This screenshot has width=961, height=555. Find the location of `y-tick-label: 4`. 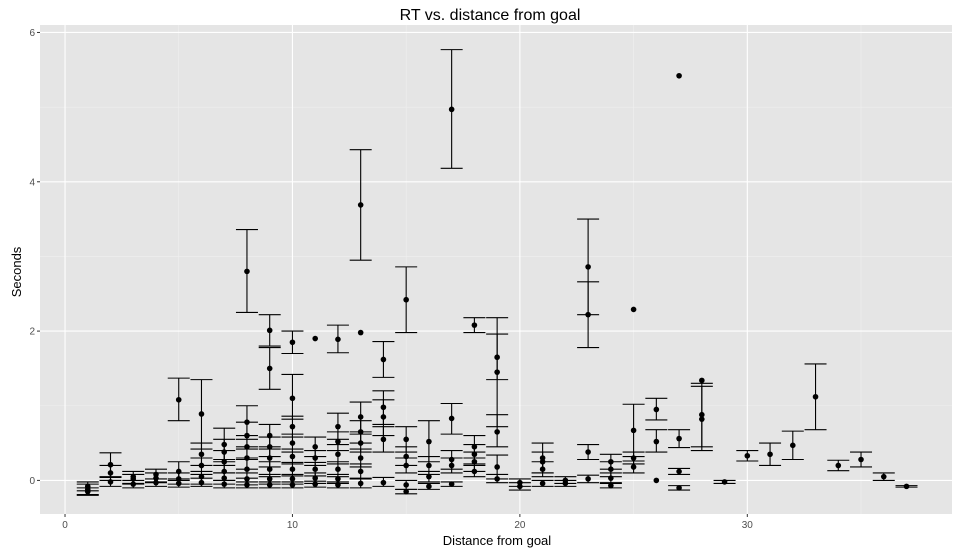

y-tick-label: 4 is located at coordinates (32, 182).